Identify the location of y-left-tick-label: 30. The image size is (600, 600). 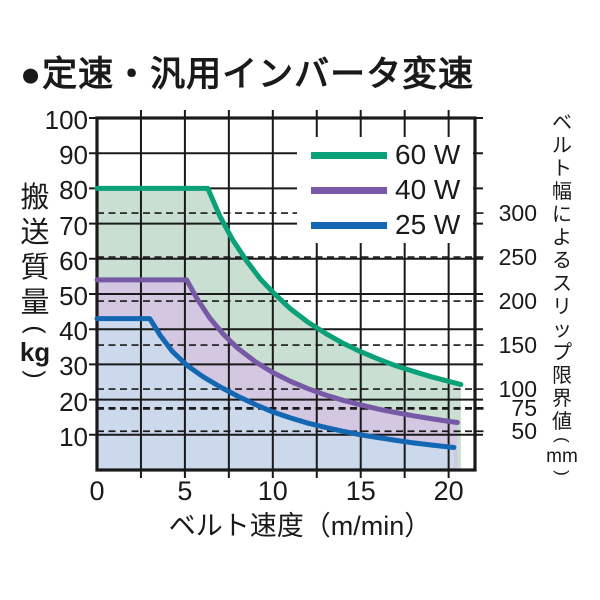
(73, 366).